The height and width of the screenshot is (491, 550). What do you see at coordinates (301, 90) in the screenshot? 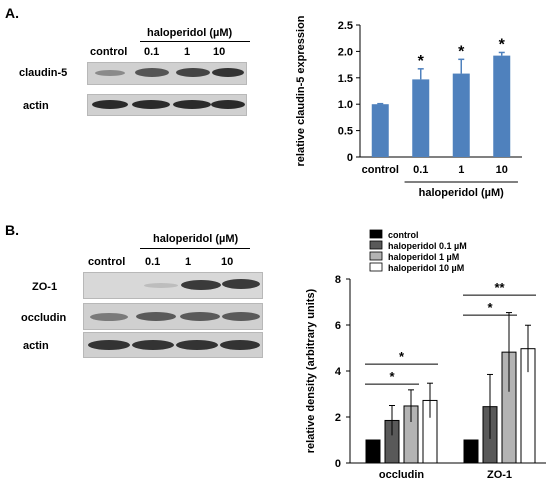
I see `y-axis-label: relative claudin-5 expression` at bounding box center [301, 90].